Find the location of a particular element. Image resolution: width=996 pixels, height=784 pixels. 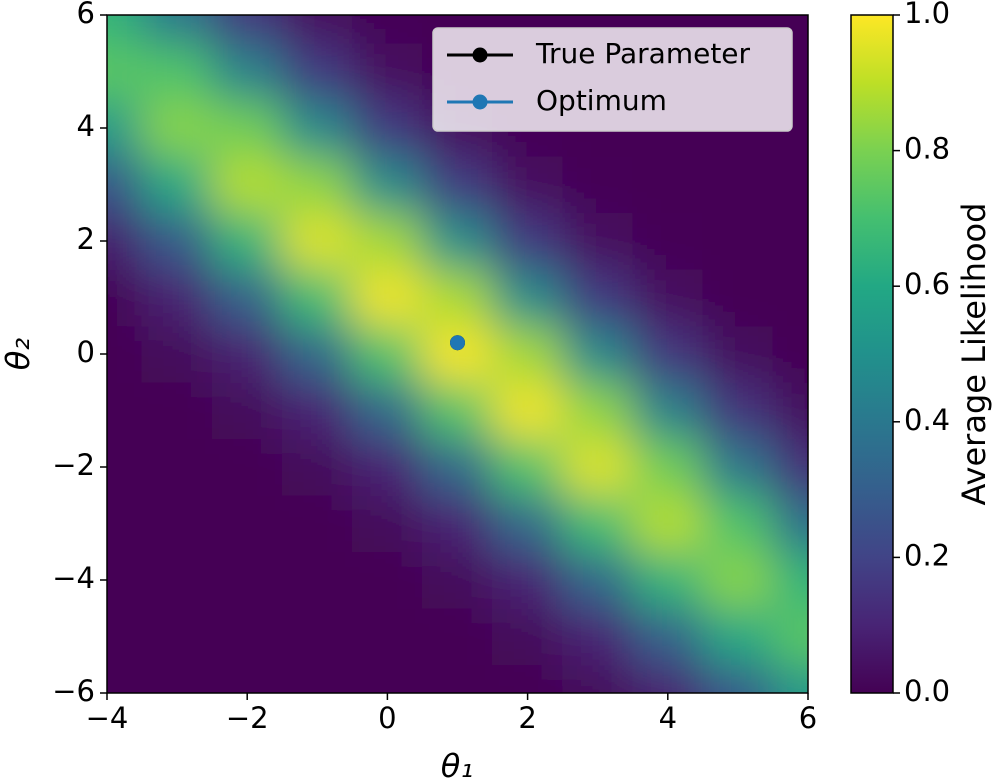

legend-entries: True Parameter Optimum is located at coordinates (599, 77).